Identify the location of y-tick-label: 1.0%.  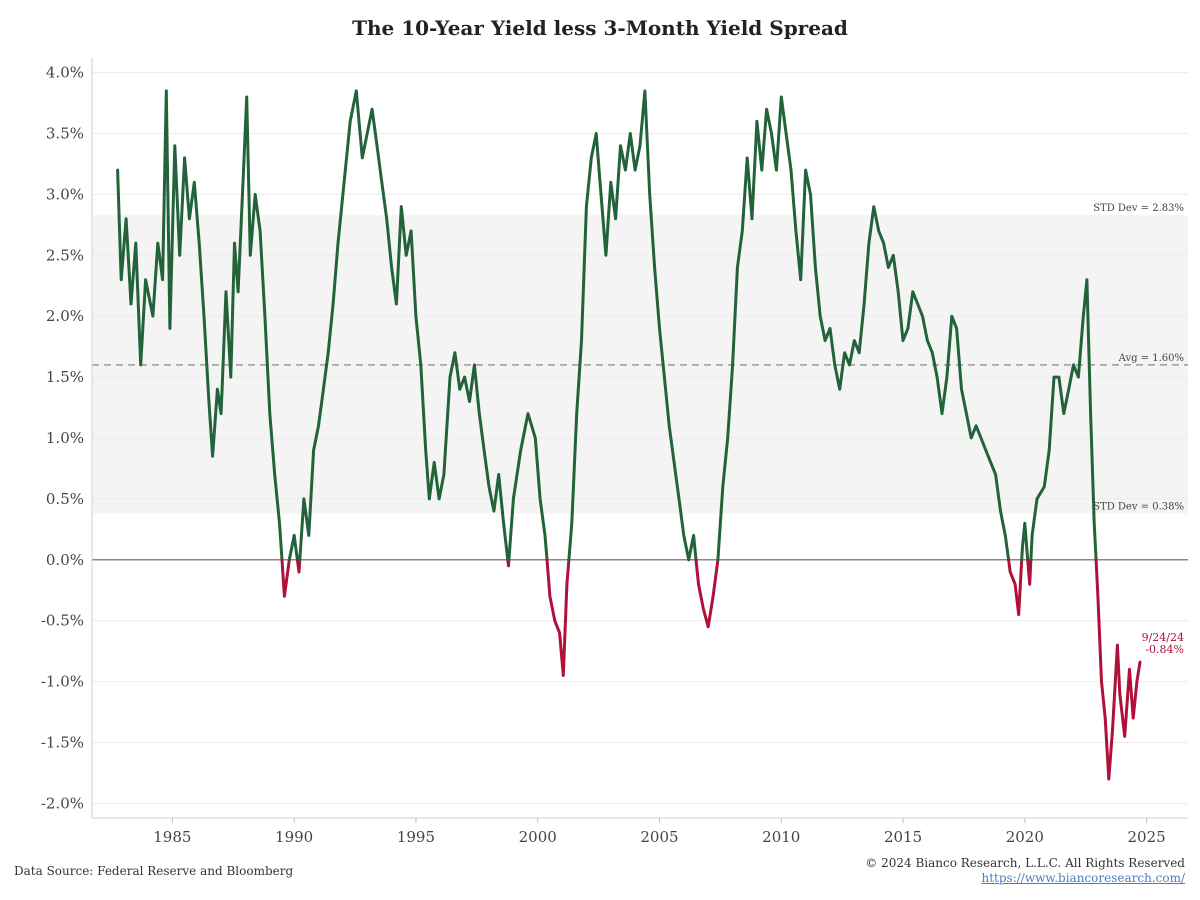
(65, 438).